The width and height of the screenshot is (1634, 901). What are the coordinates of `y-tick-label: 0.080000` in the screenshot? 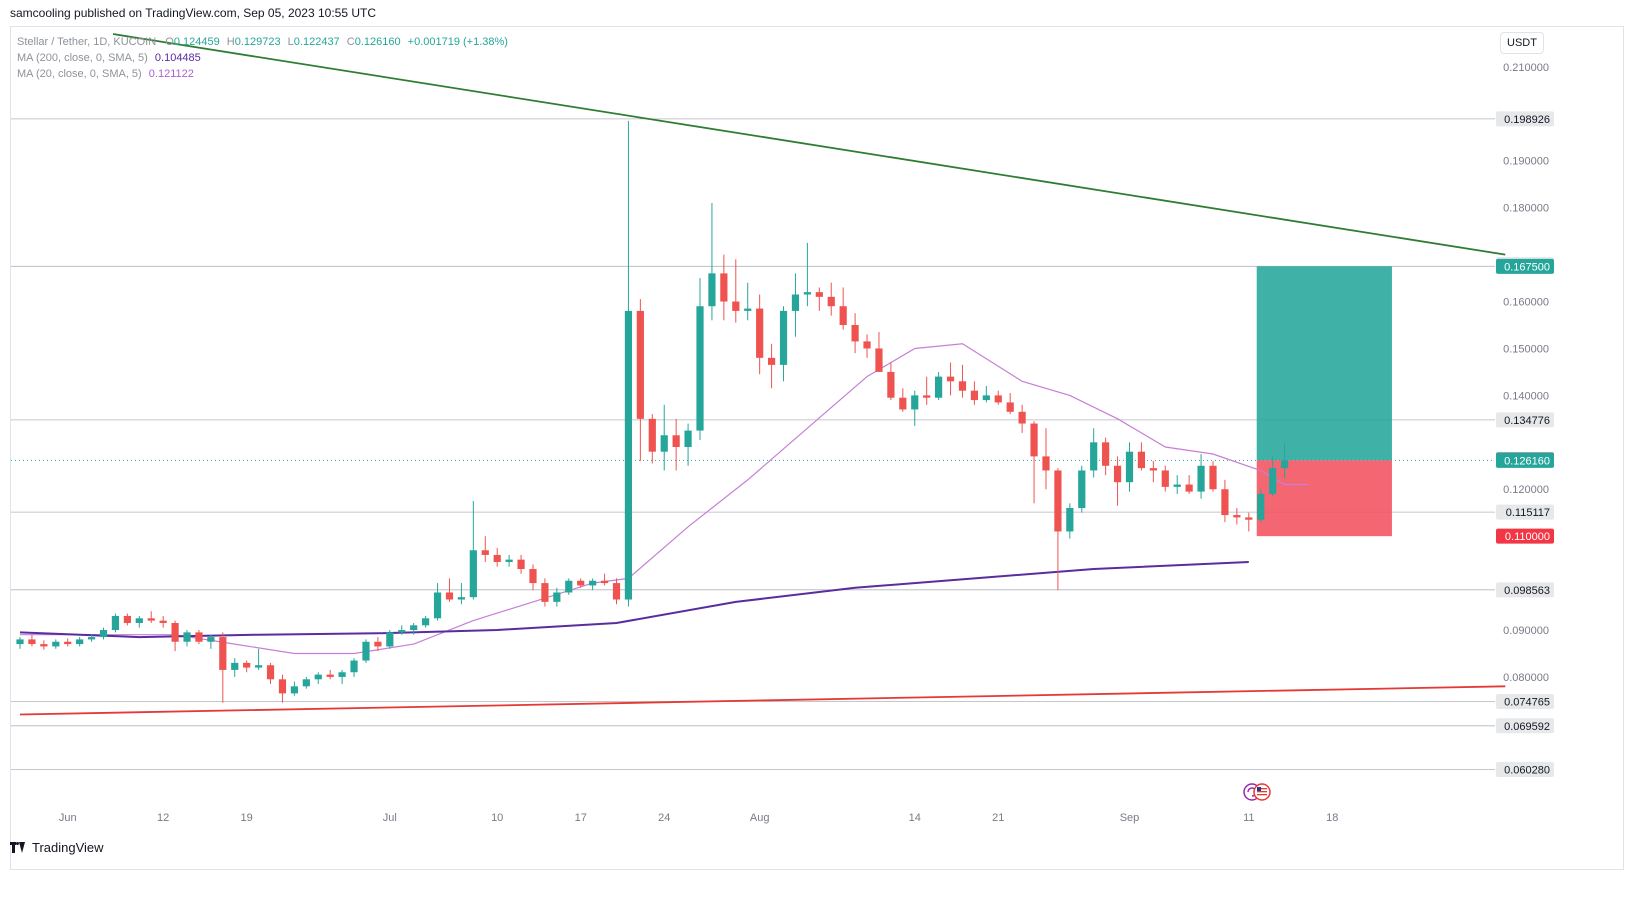 It's located at (1526, 678).